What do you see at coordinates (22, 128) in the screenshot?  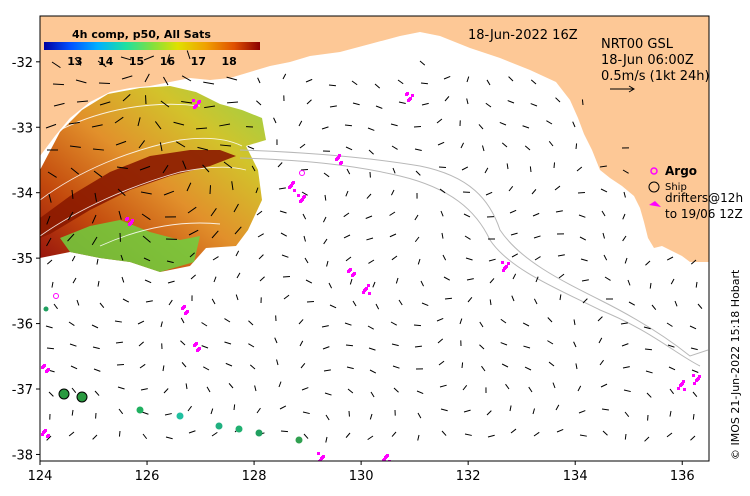 I see `y-tick-label: -33` at bounding box center [22, 128].